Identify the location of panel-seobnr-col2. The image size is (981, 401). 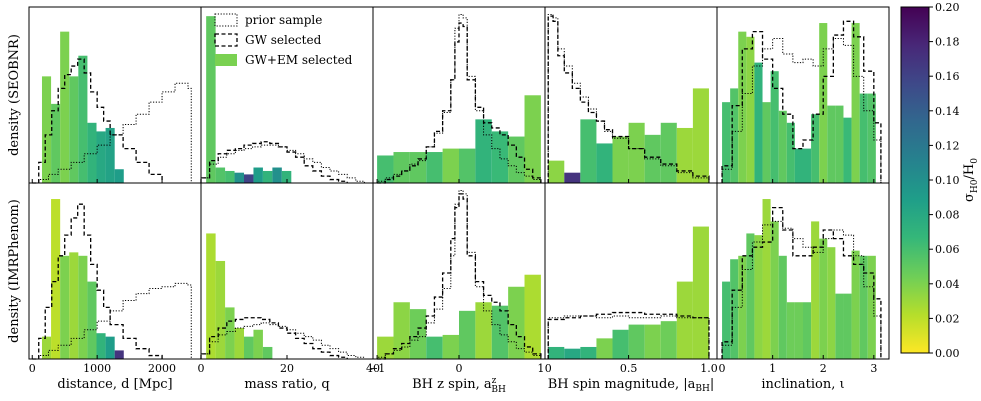
(459, 95).